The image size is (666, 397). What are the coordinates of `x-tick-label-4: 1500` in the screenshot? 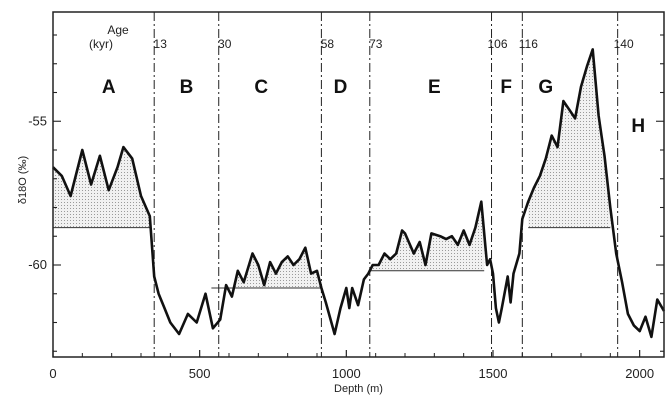 It's located at (493, 373).